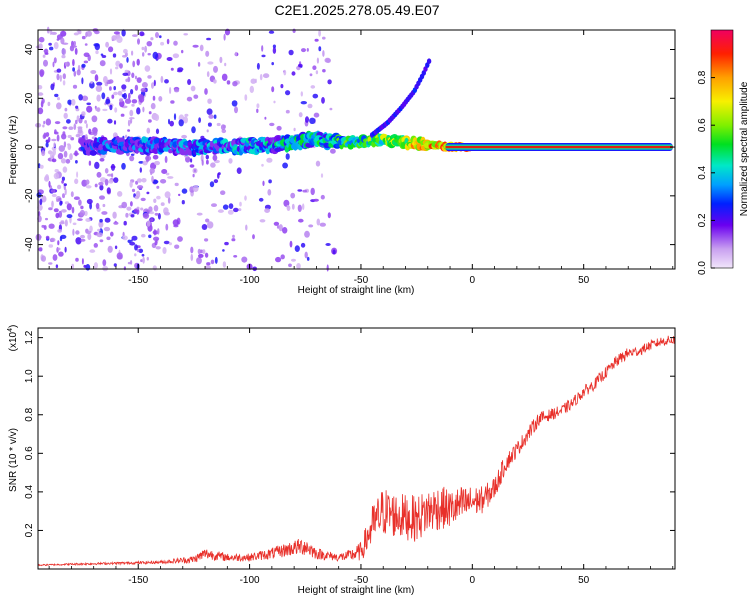 The image size is (750, 600). Describe the element at coordinates (29, 491) in the screenshot. I see `snr-y-tick-label: 0.4` at that location.